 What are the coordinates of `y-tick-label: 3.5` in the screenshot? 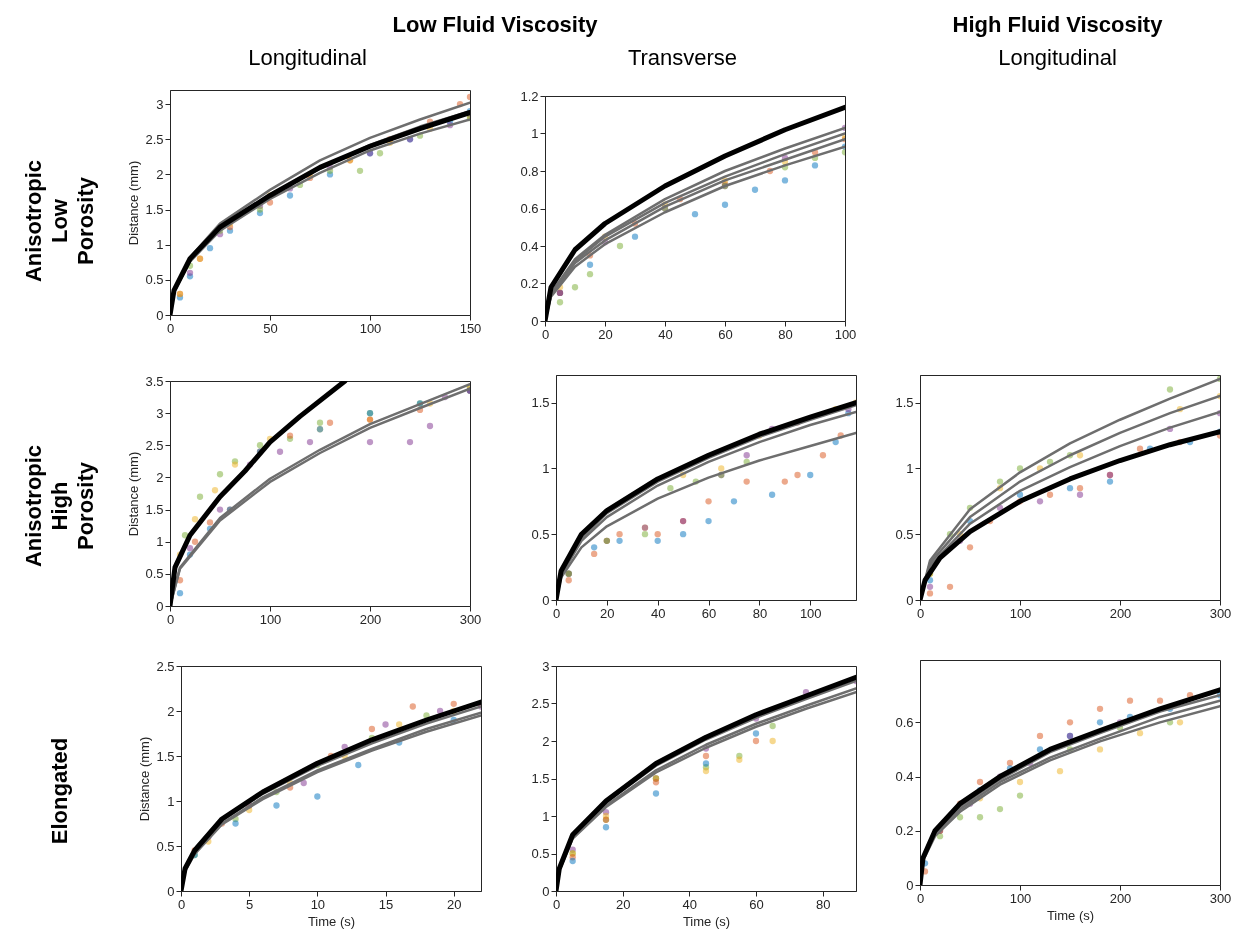 It's located at (154, 381).